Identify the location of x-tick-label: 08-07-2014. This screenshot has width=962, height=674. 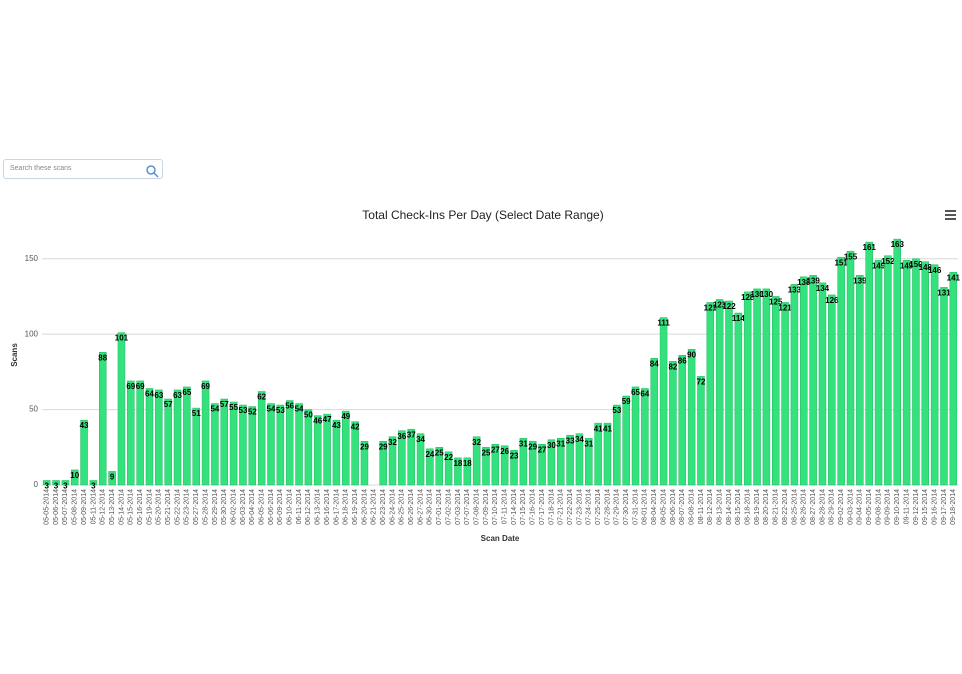
(682, 507).